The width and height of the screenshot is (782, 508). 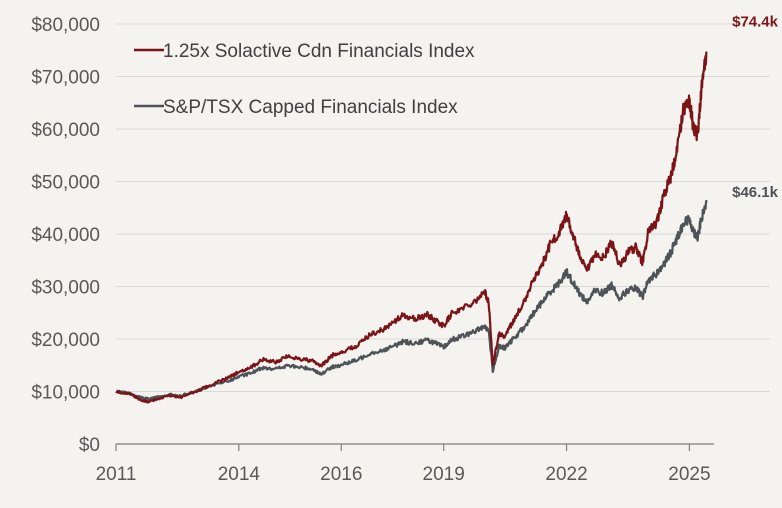 What do you see at coordinates (319, 51) in the screenshot?
I see `legend-label: 1.25x Solactive Cdn Financials Index` at bounding box center [319, 51].